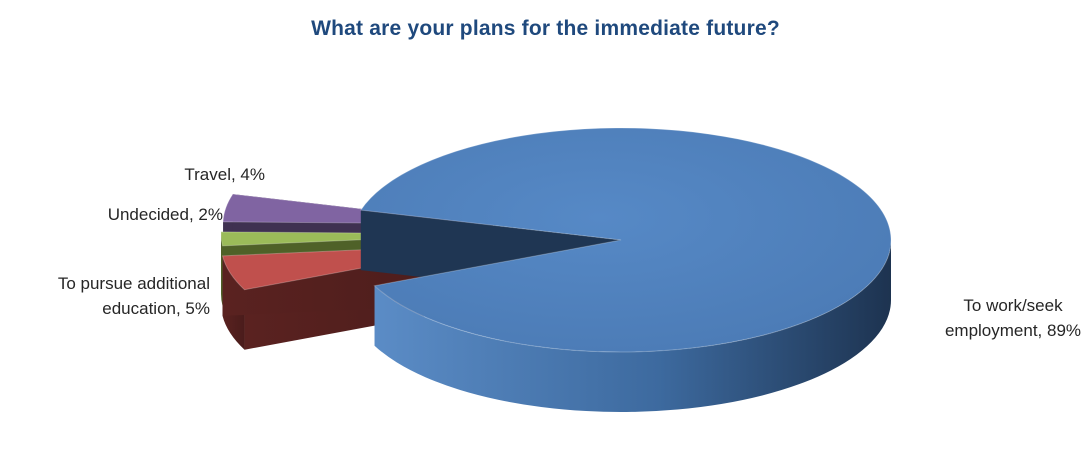 This screenshot has height=450, width=1091. Describe the element at coordinates (165, 214) in the screenshot. I see `data-label: Undecided, 2%` at that location.